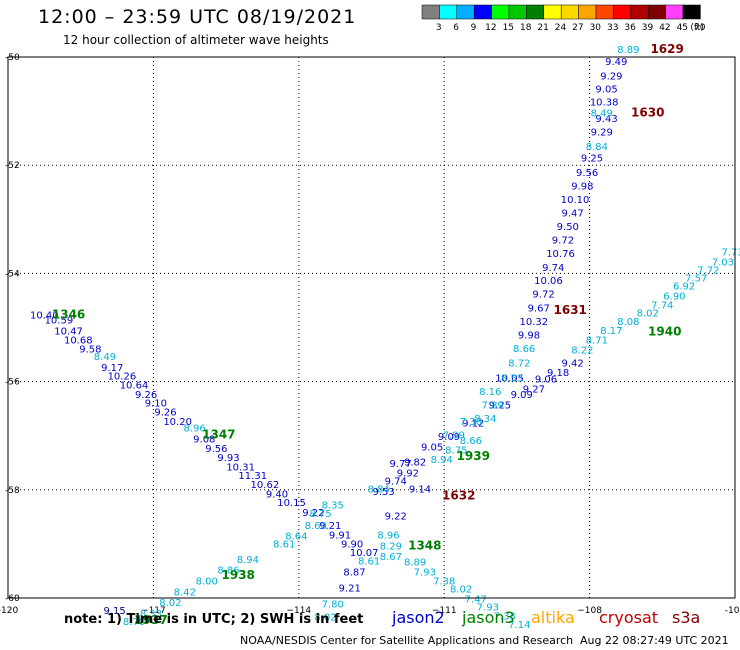 The image size is (740, 650). Describe the element at coordinates (519, 625) in the screenshot. I see `wave-height-label: 7.14` at that location.